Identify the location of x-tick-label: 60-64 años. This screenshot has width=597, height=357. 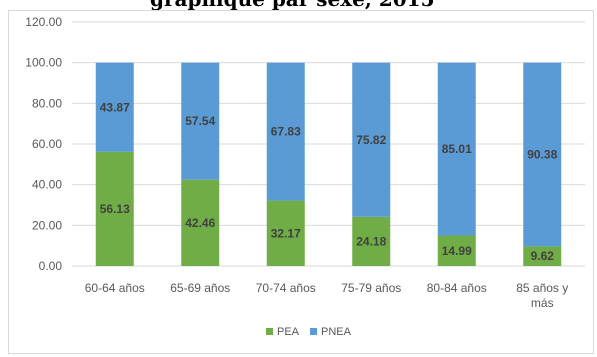
(115, 288).